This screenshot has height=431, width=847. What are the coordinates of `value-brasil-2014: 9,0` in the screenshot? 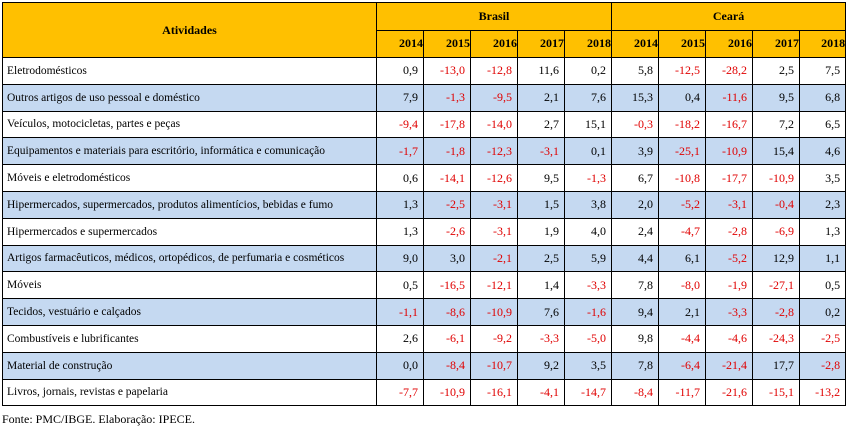 It's located at (400, 258).